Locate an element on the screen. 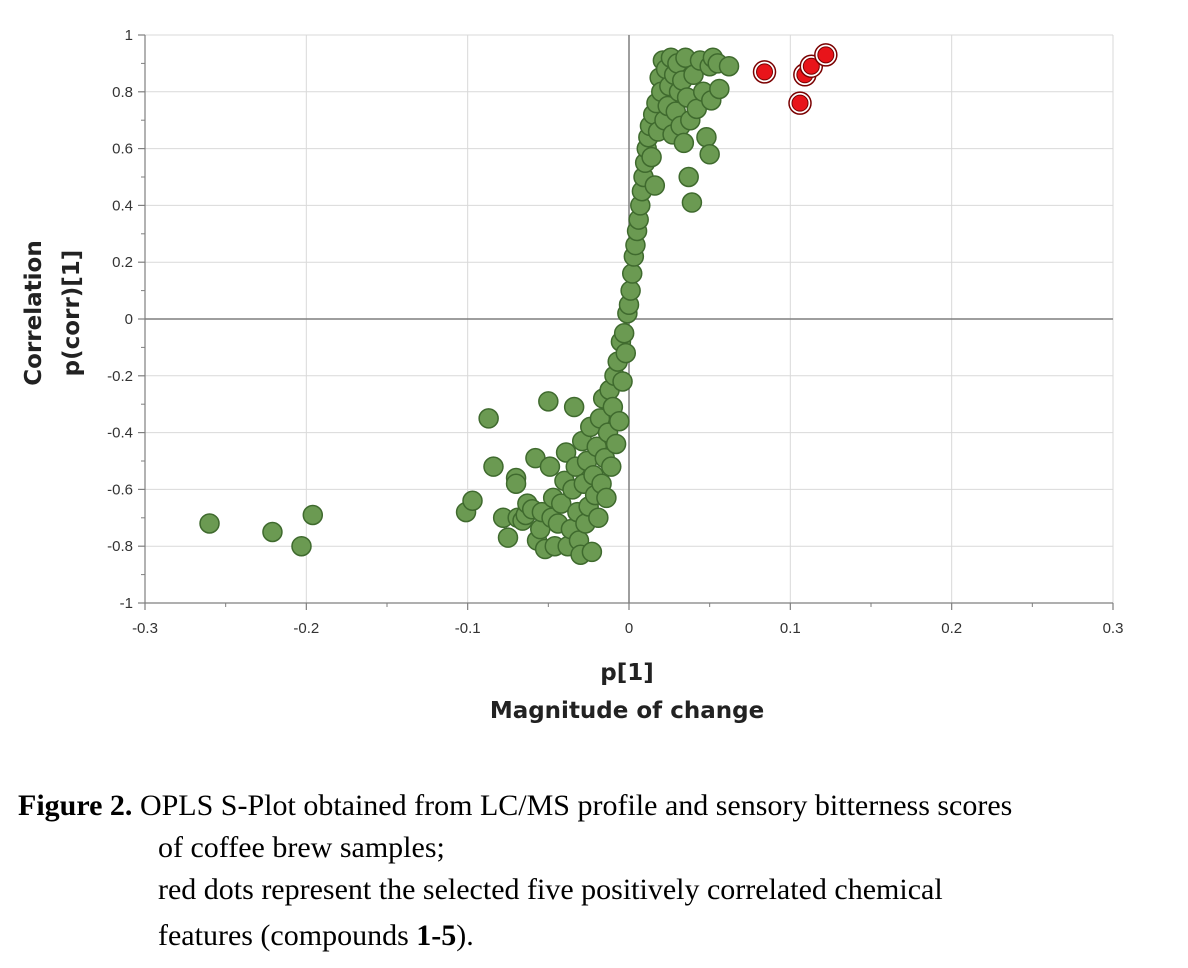 The image size is (1188, 968). x-tick-label: 0.3 is located at coordinates (1113, 628).